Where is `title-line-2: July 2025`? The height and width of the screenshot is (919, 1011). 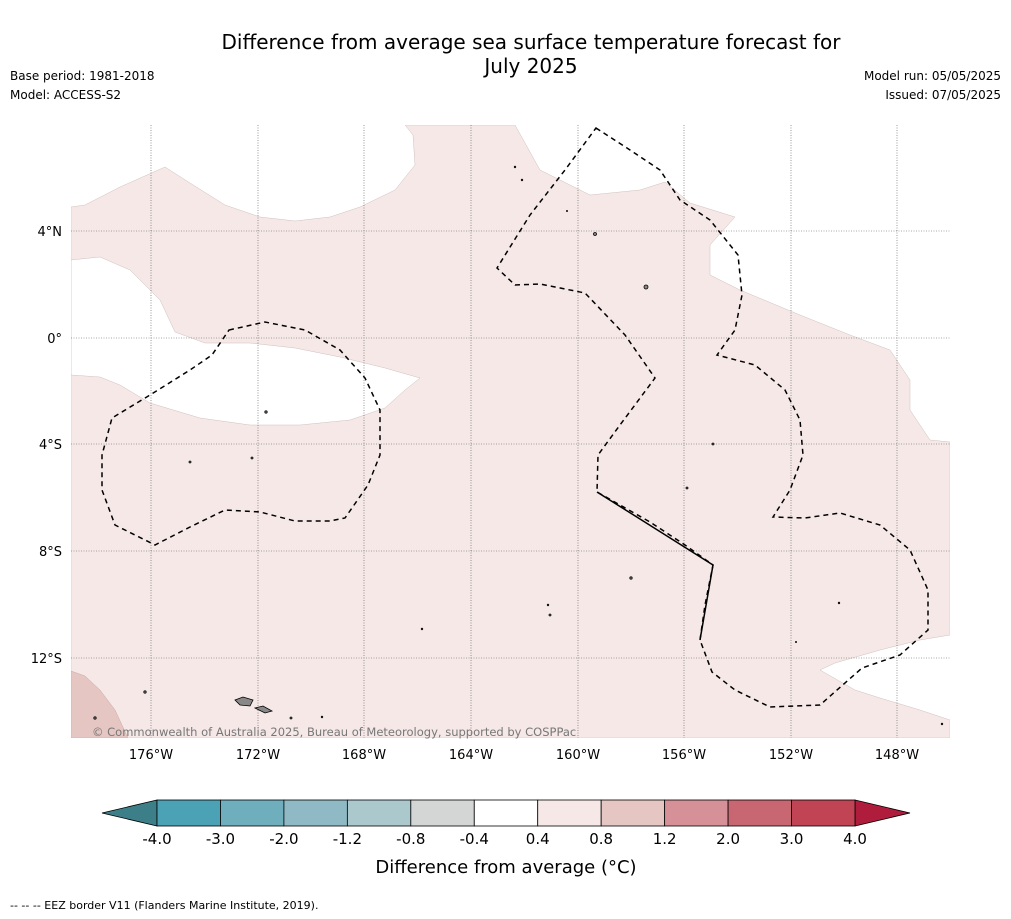 title-line-2: July 2025 is located at coordinates (531, 66).